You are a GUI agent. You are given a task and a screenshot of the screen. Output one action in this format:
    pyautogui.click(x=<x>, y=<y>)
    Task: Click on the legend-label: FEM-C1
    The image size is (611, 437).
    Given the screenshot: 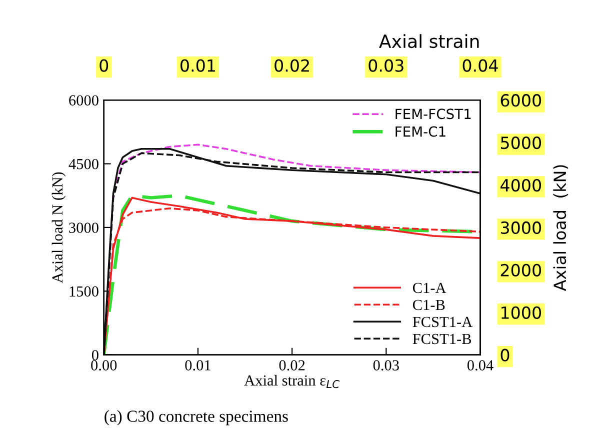 What is the action you would take?
    pyautogui.click(x=421, y=131)
    